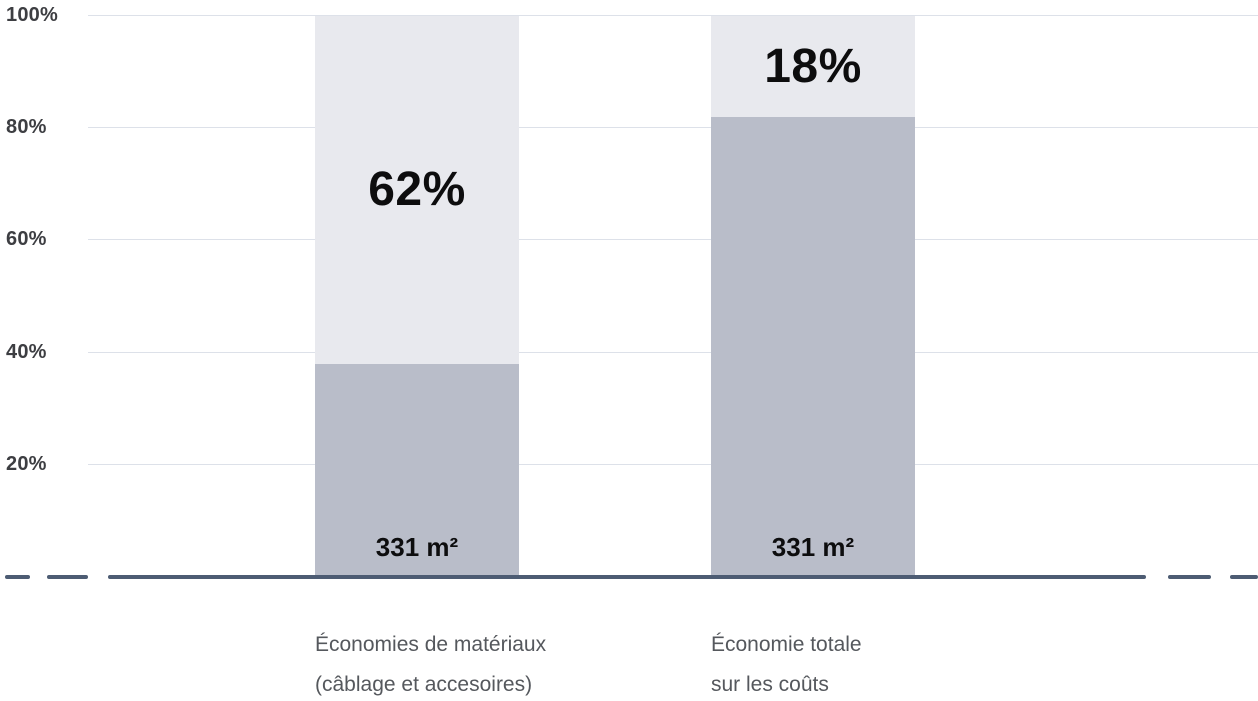 This screenshot has width=1258, height=701. I want to click on category-label-2-line-2: sur les coûts, so click(770, 684).